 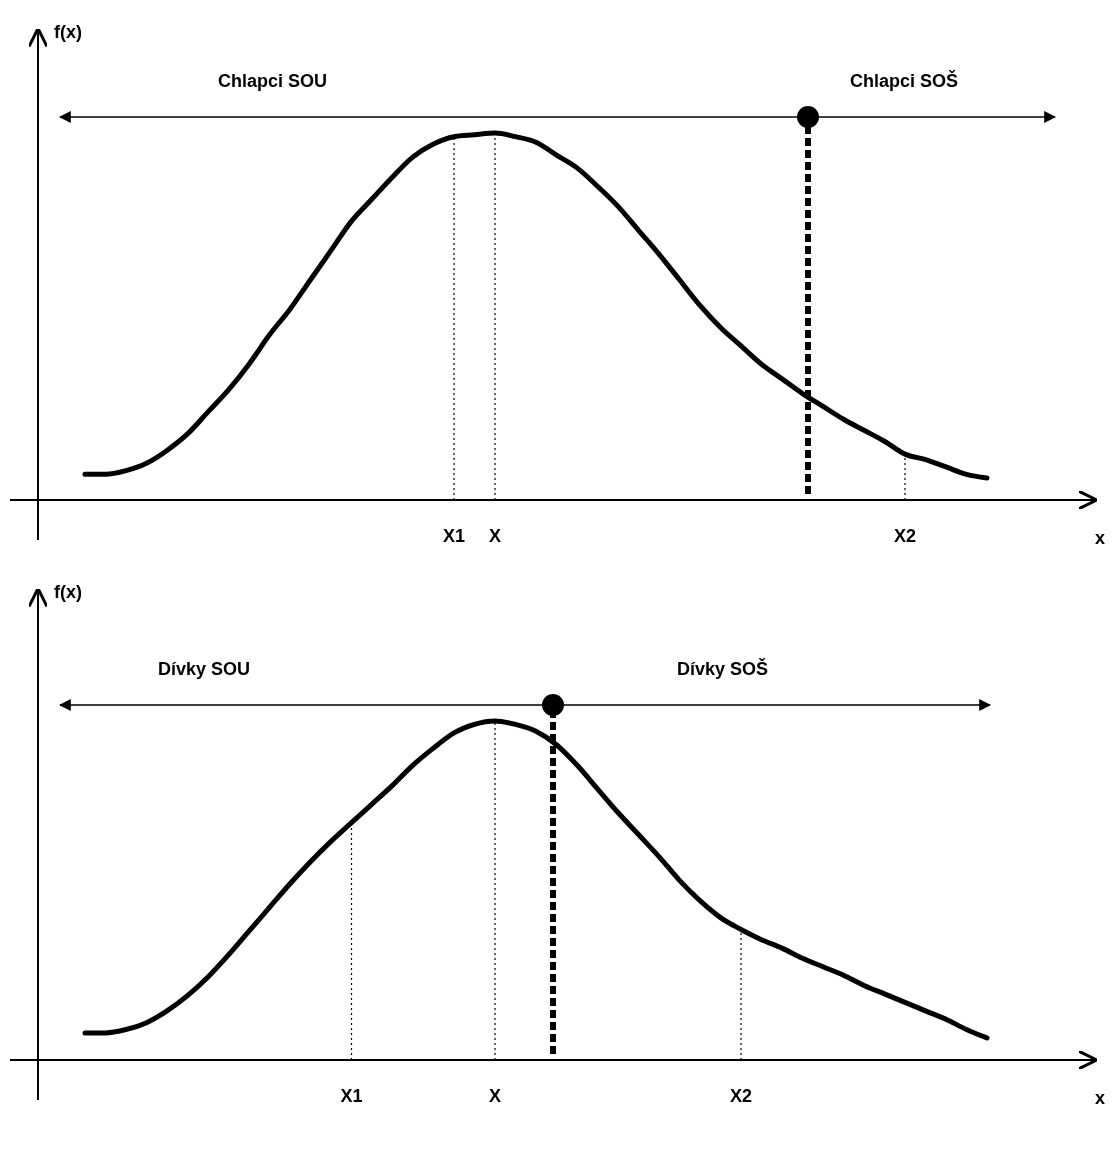 I want to click on text: Dívky SOU, so click(x=204, y=669).